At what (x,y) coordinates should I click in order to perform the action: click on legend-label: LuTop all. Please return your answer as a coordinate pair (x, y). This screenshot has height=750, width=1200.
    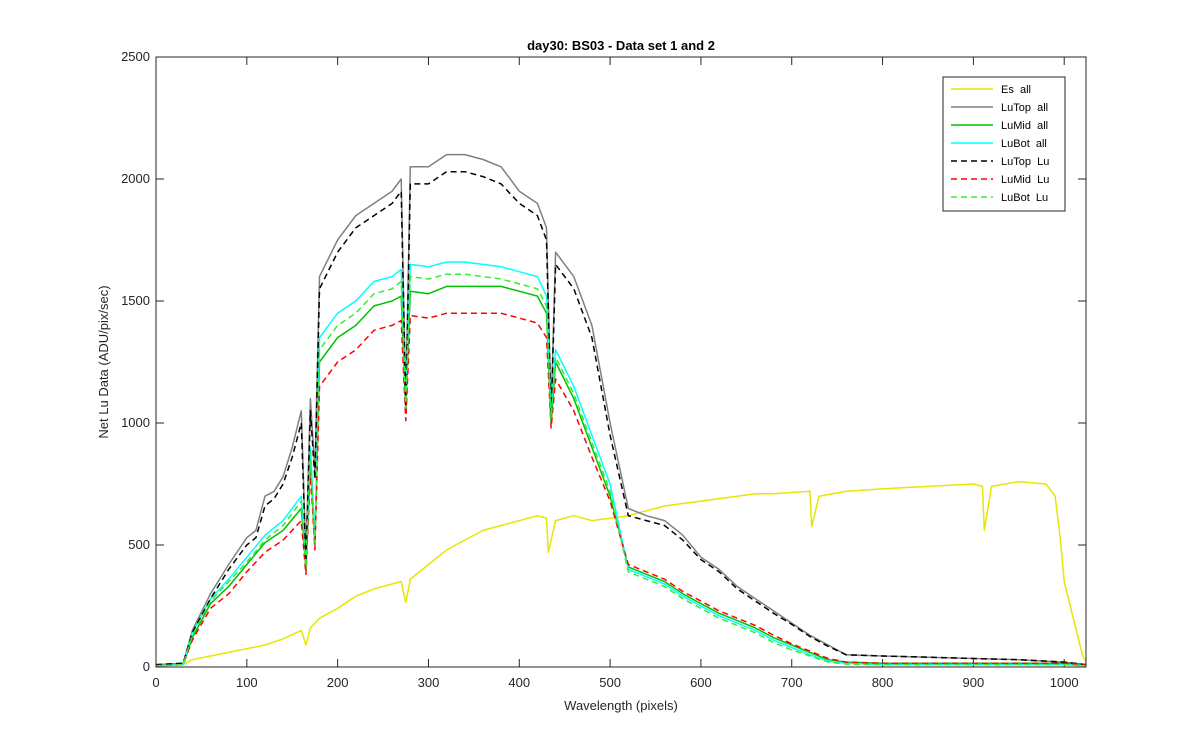
    Looking at the image, I should click on (1024, 108).